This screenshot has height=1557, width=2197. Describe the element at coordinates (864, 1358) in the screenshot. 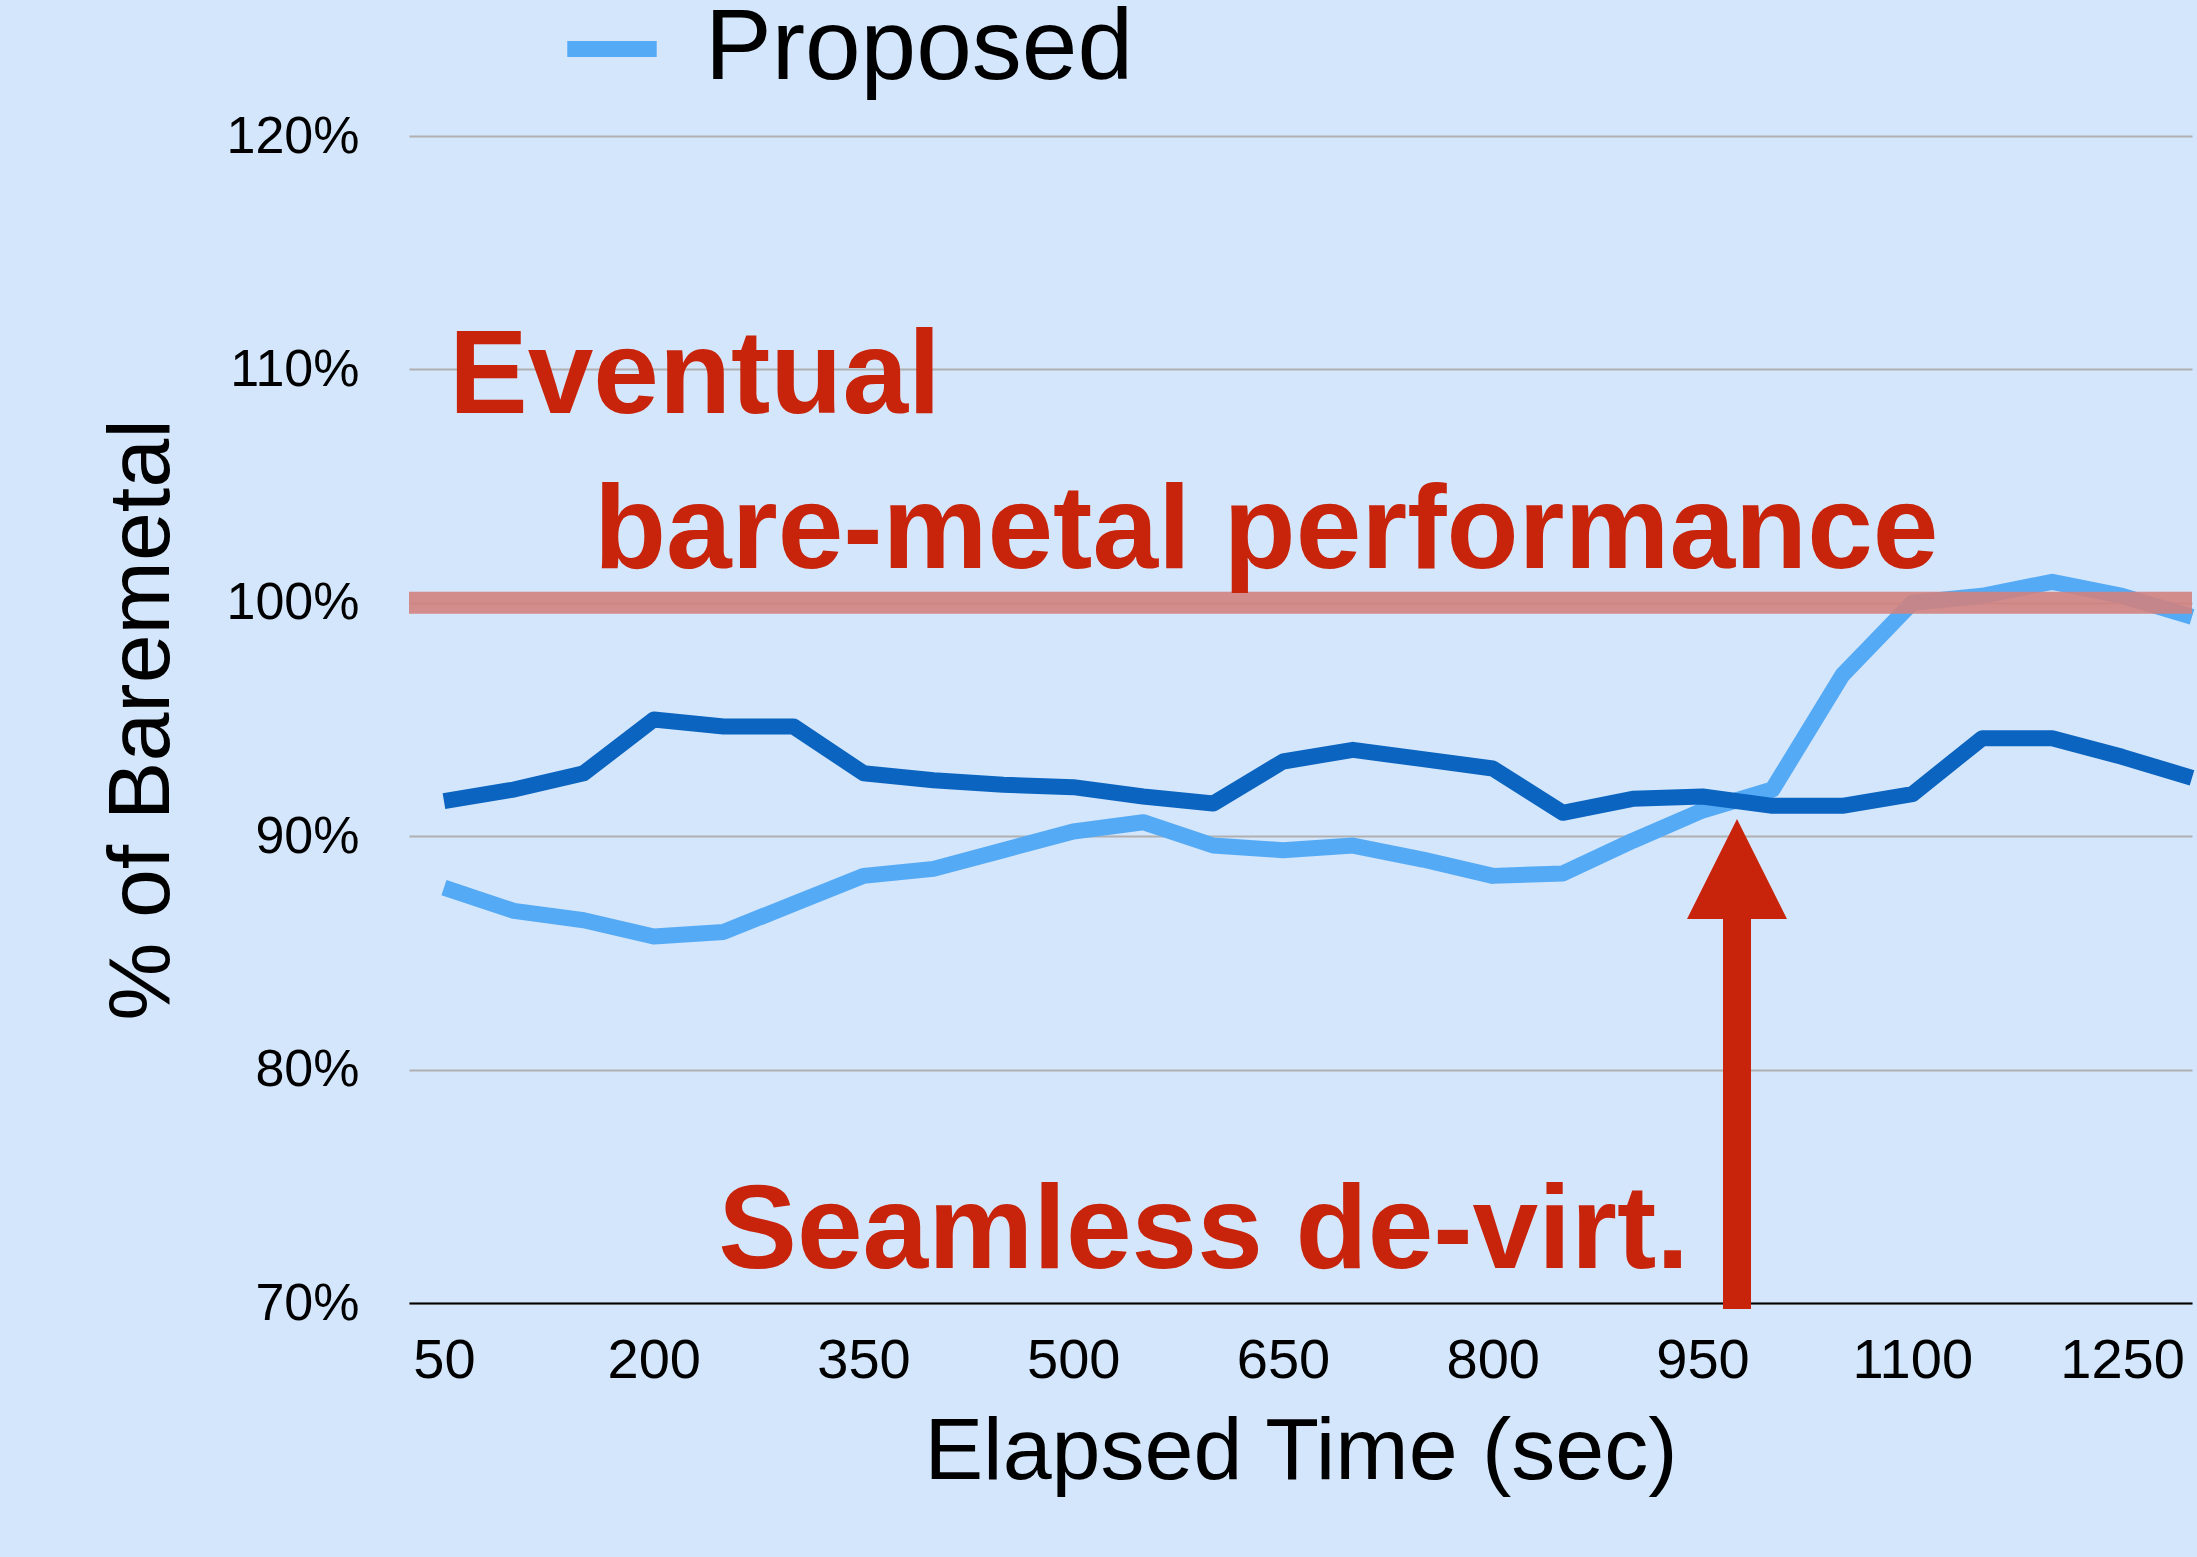

I see `x-tick-label: 350` at that location.